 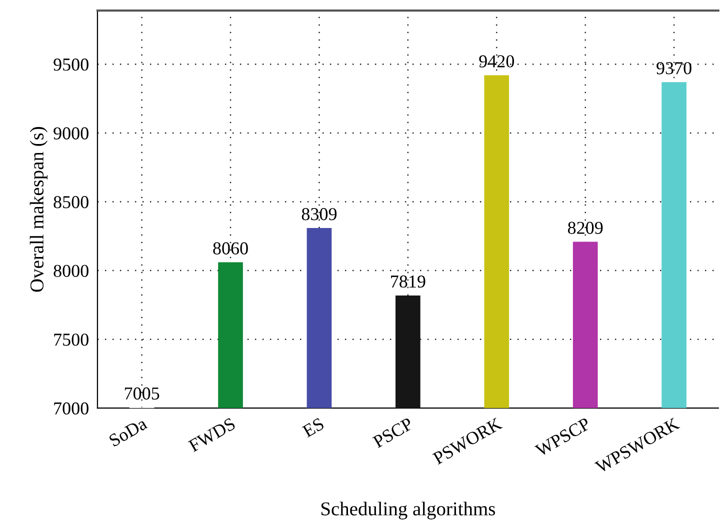 What do you see at coordinates (71, 270) in the screenshot?
I see `y-tick-label: 8000` at bounding box center [71, 270].